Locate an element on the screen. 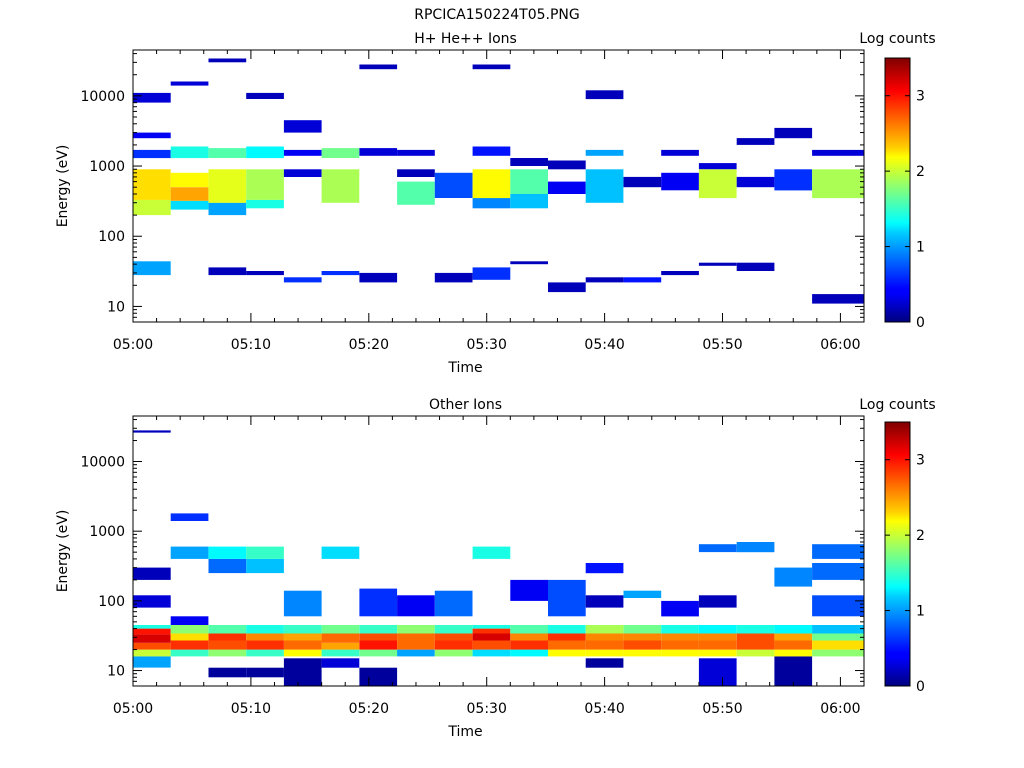 This screenshot has height=768, width=1024. colorbar-tick-label: 2 is located at coordinates (920, 536).